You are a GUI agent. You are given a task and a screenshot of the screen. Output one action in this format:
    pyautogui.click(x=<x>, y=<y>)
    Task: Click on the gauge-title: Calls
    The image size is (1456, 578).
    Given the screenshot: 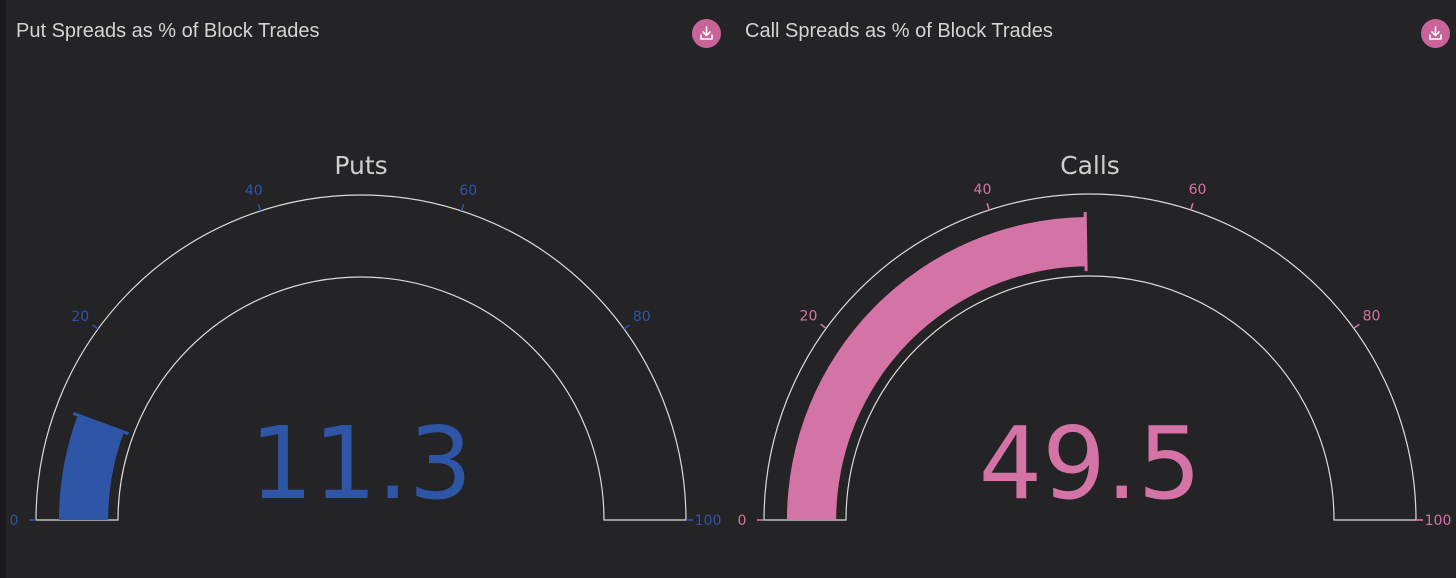 What is the action you would take?
    pyautogui.click(x=1090, y=165)
    